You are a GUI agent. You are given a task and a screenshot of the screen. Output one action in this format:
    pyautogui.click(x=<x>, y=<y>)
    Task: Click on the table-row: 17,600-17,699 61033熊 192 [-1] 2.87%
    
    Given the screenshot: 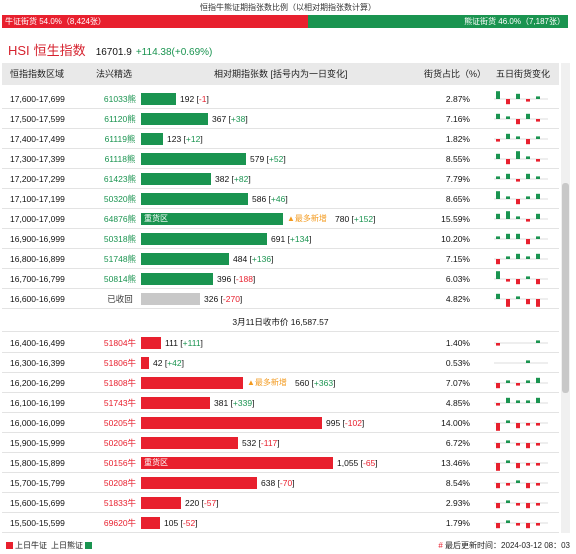 What is the action you would take?
    pyautogui.click(x=280, y=99)
    